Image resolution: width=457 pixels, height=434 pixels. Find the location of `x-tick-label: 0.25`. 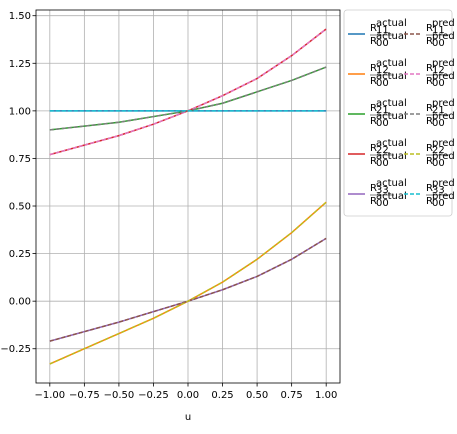

x-tick-label: 0.25 is located at coordinates (222, 395).